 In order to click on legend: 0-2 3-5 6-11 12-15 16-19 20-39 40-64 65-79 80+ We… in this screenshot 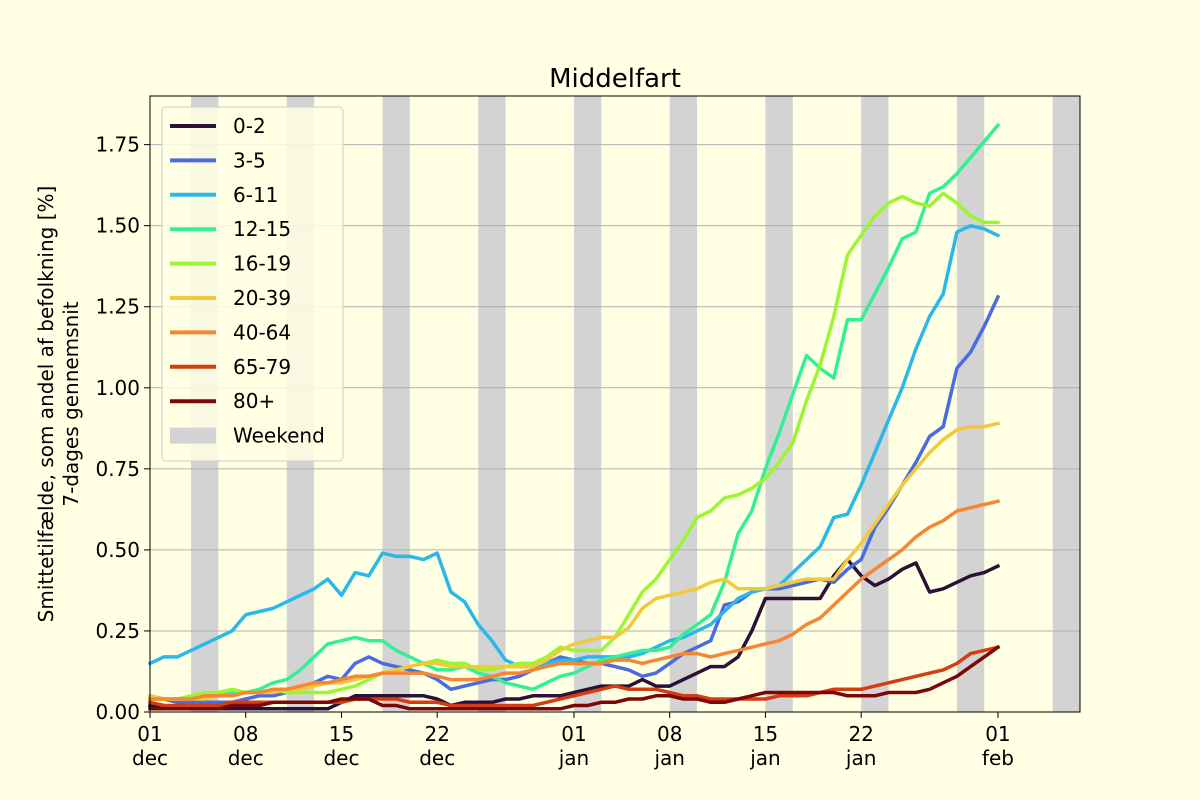, I will do `click(252, 284)`.